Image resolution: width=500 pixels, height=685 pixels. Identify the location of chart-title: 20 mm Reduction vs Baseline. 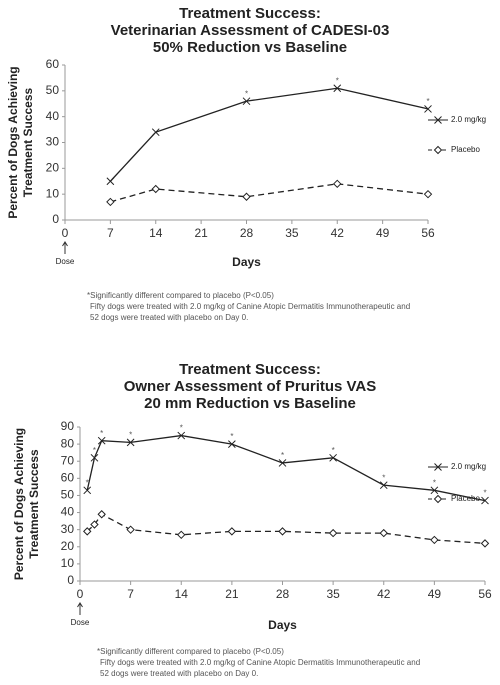
(250, 403).